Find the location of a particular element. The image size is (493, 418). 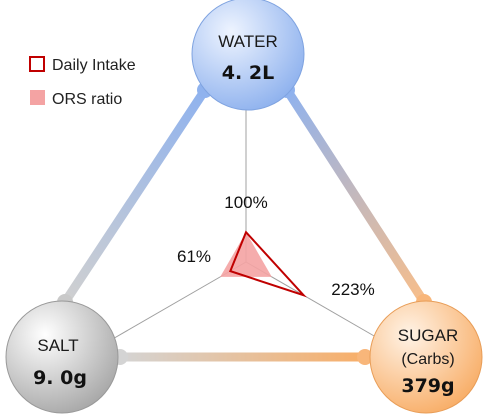

node-sugar-circle is located at coordinates (426, 357).